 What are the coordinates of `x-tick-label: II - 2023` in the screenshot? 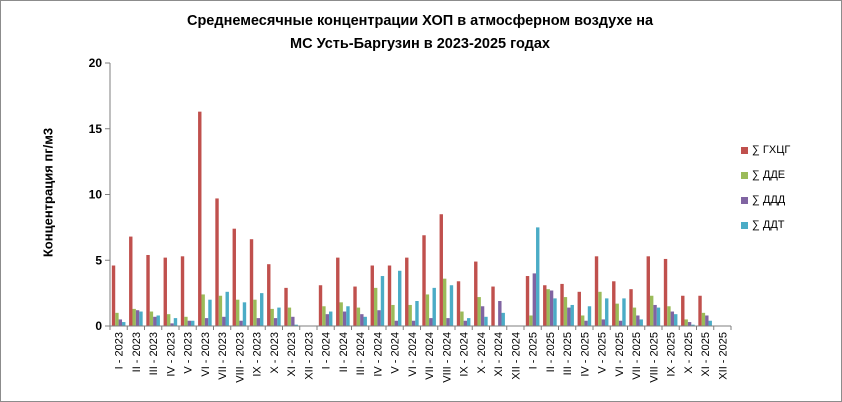 It's located at (137, 352).